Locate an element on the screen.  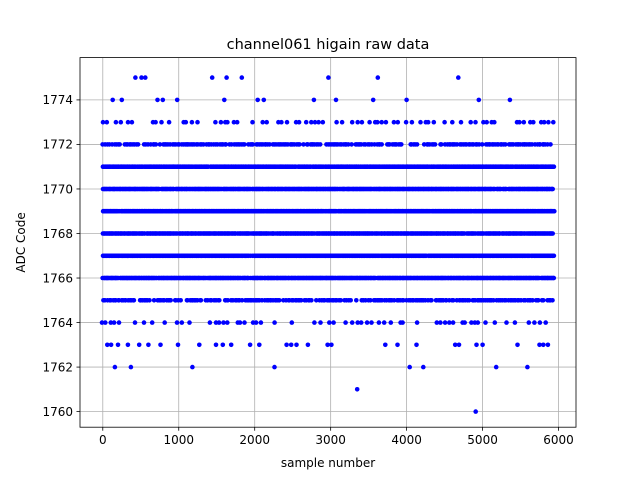
x-tick-label: 3000 is located at coordinates (330, 440).